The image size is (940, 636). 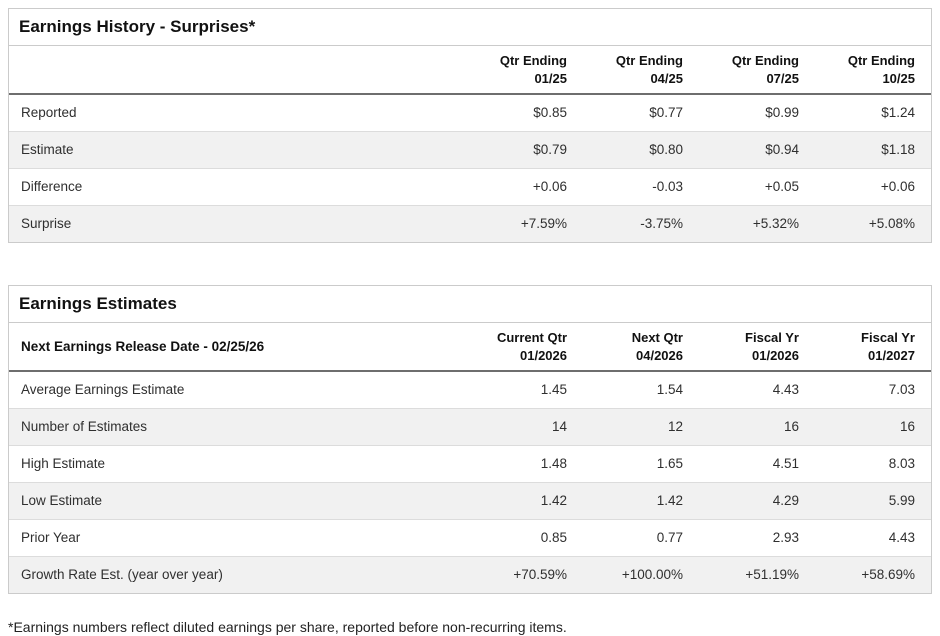 What do you see at coordinates (62, 501) in the screenshot?
I see `row-label: Low Estimate` at bounding box center [62, 501].